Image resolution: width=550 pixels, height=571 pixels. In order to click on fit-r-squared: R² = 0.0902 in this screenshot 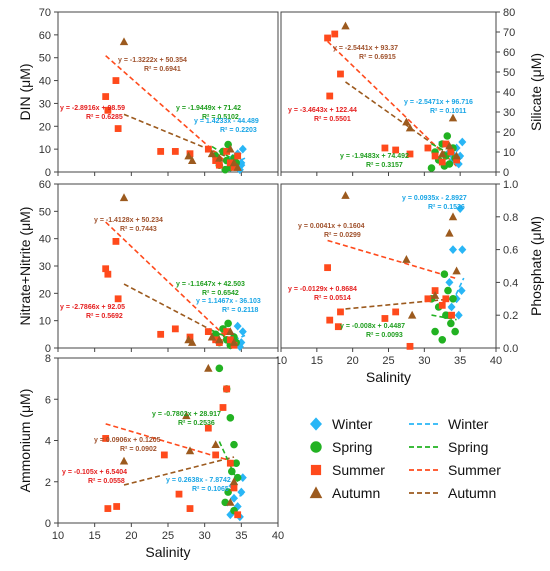, I will do `click(138, 449)`.